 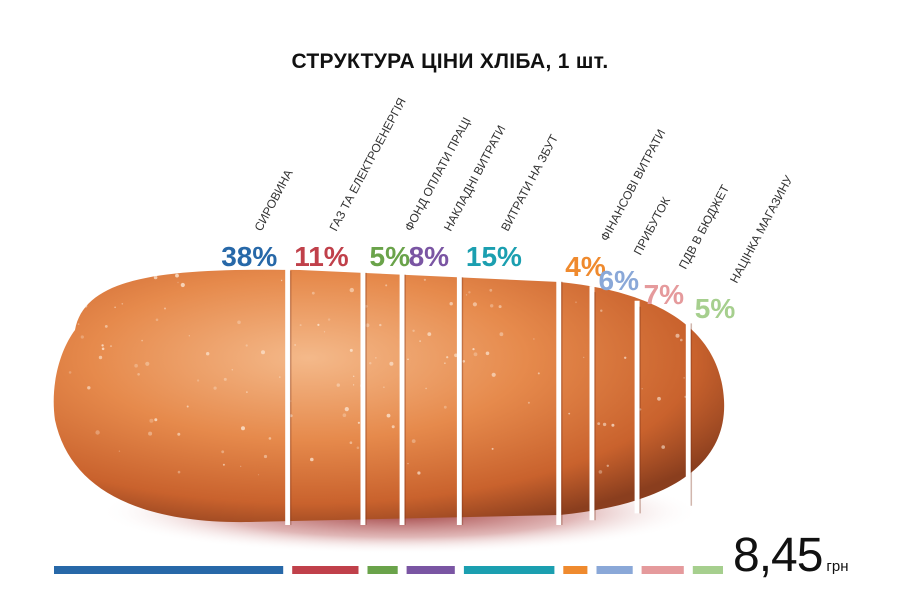 I want to click on percent-labels: 38% 11% 5%8% 15% 4%6% 7% 5%, so click(x=478, y=282).